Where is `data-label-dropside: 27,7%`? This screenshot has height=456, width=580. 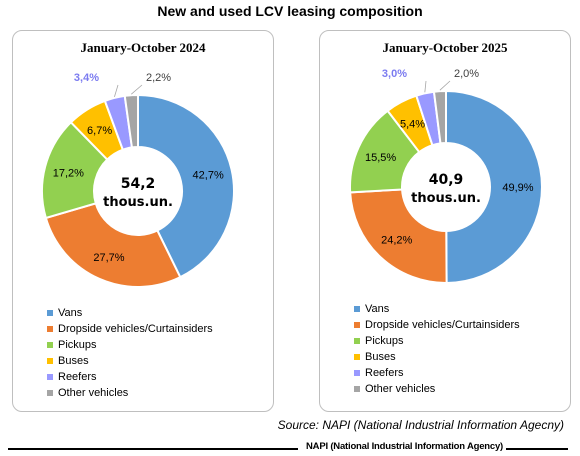 data-label-dropside: 27,7% is located at coordinates (108, 258).